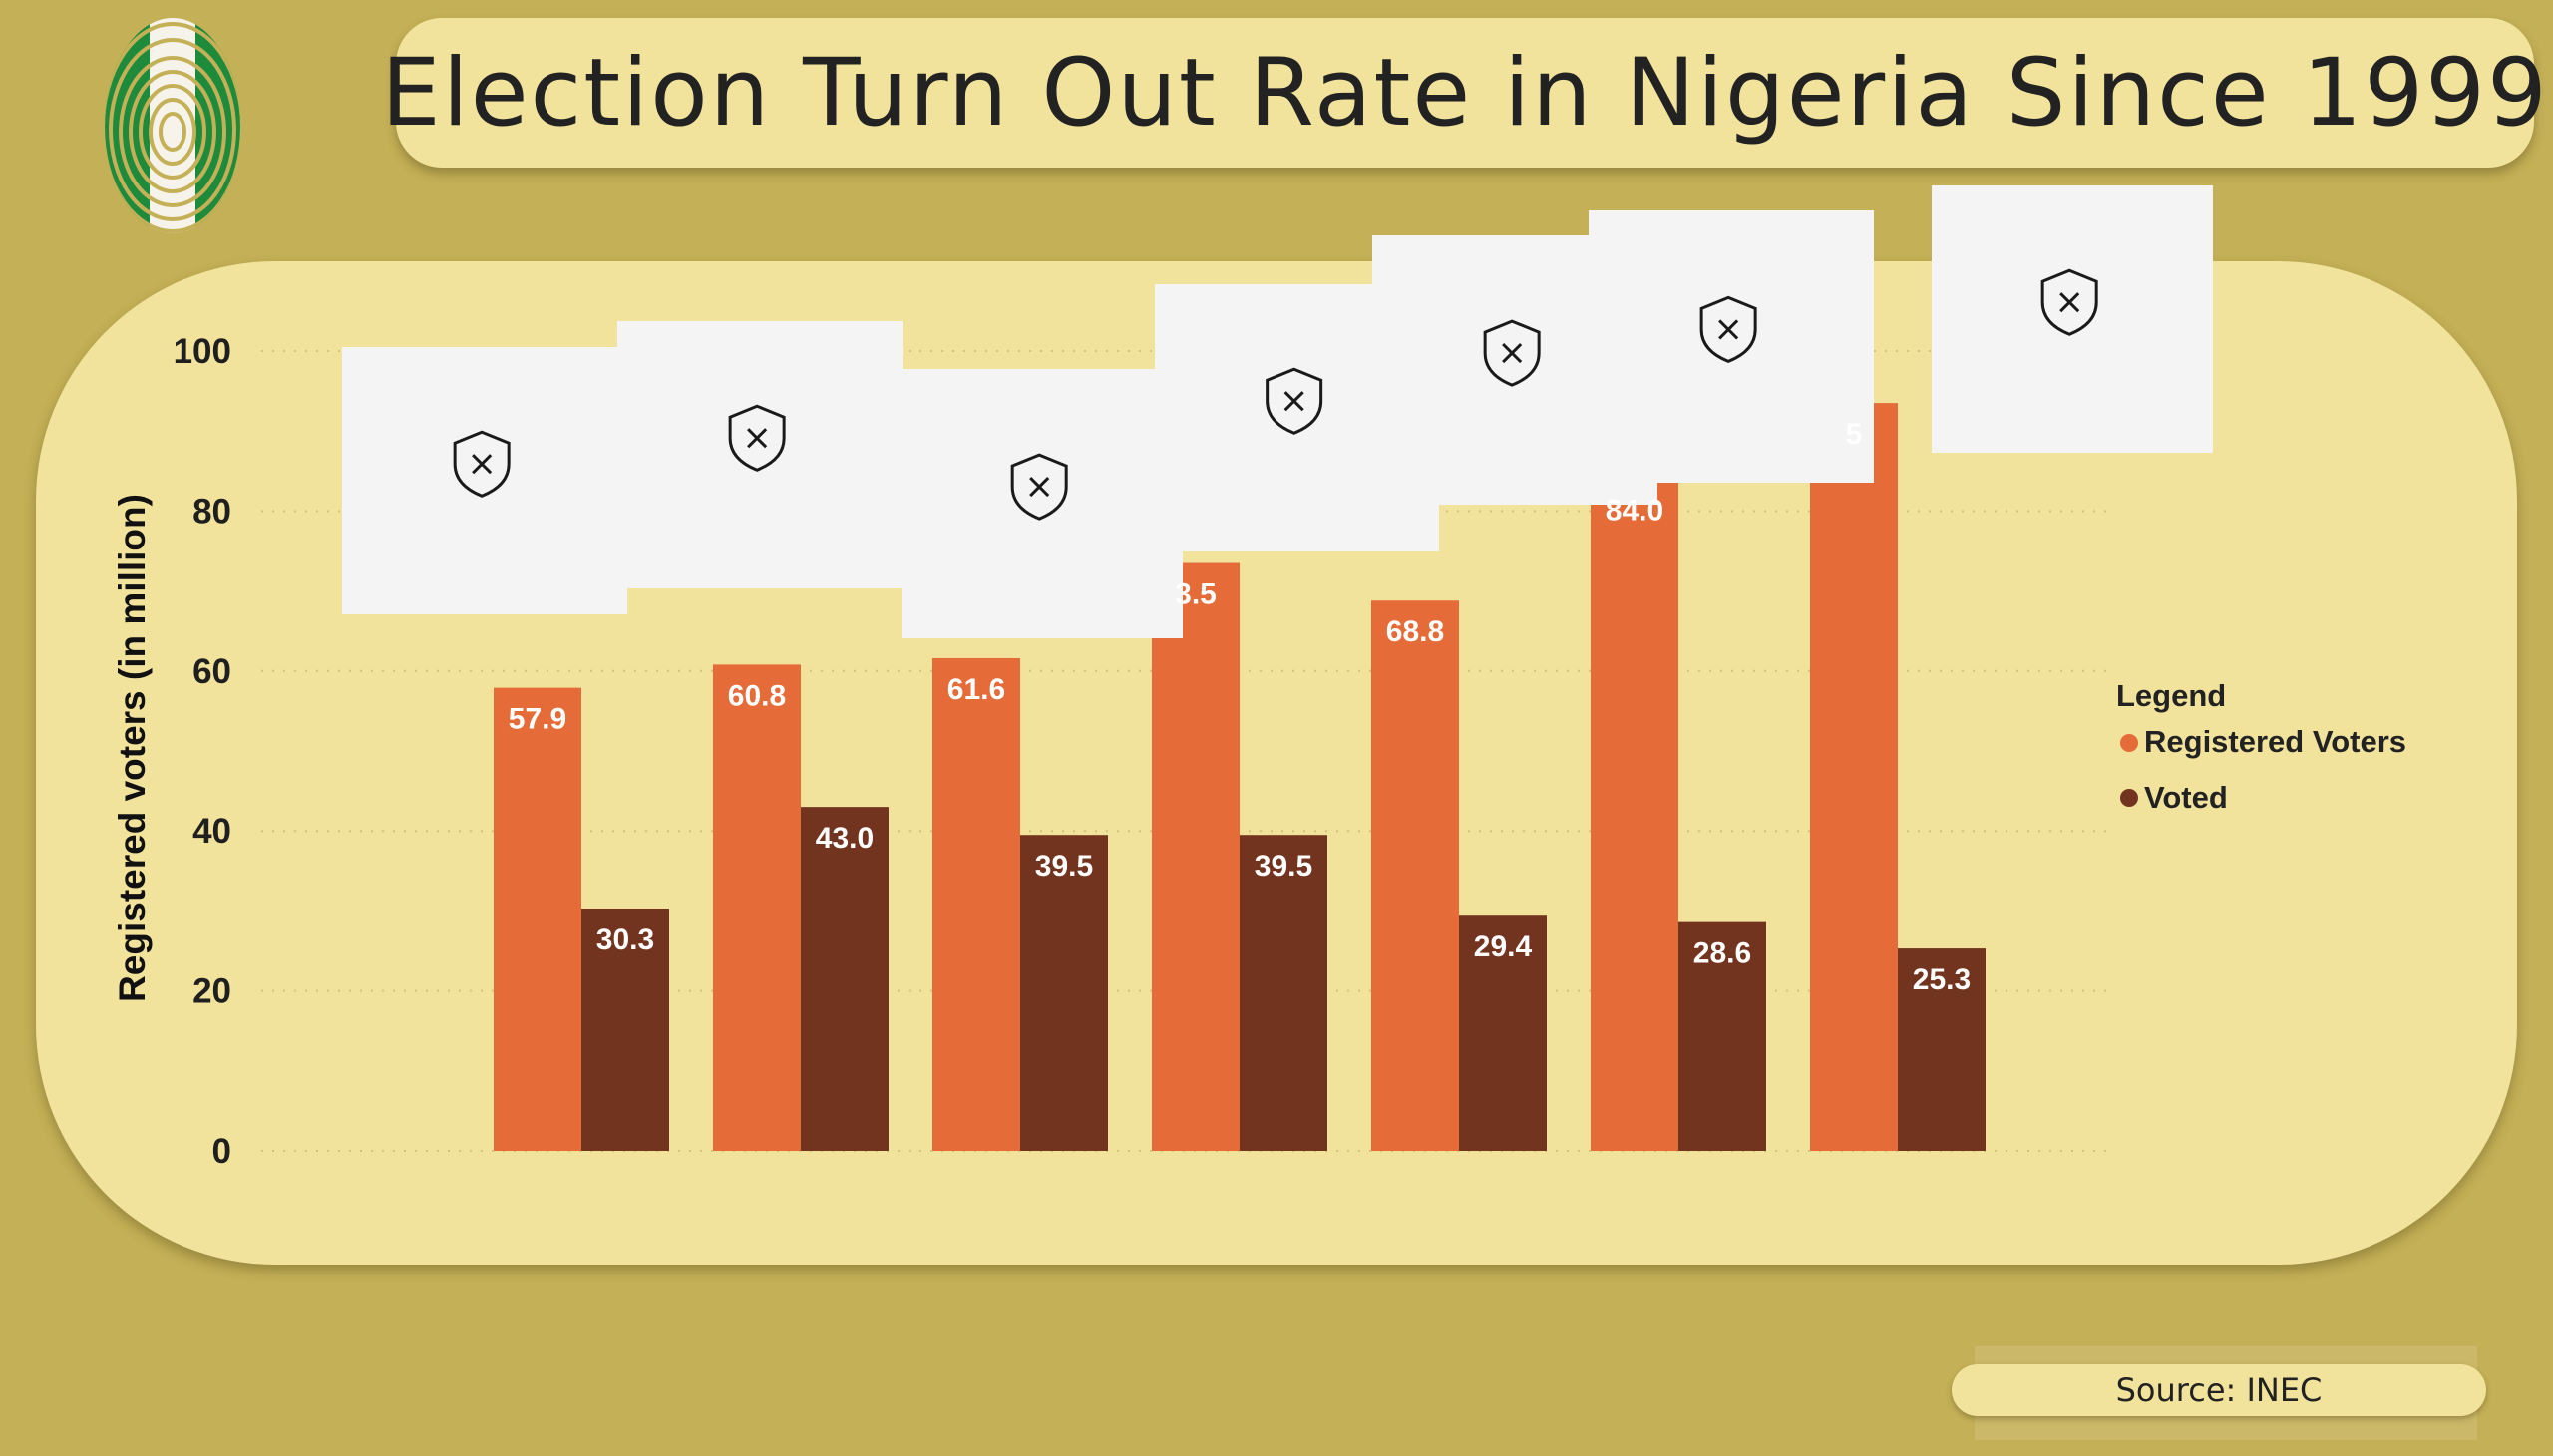  I want to click on legend-label-registered: Registered Voters, so click(2275, 741).